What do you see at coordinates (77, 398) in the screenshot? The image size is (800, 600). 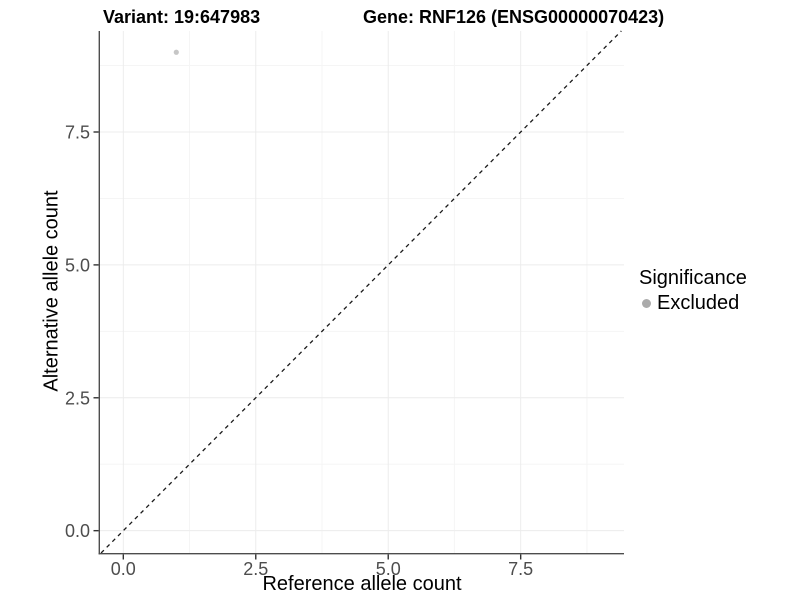 I see `y-tick-label: 2.5` at bounding box center [77, 398].